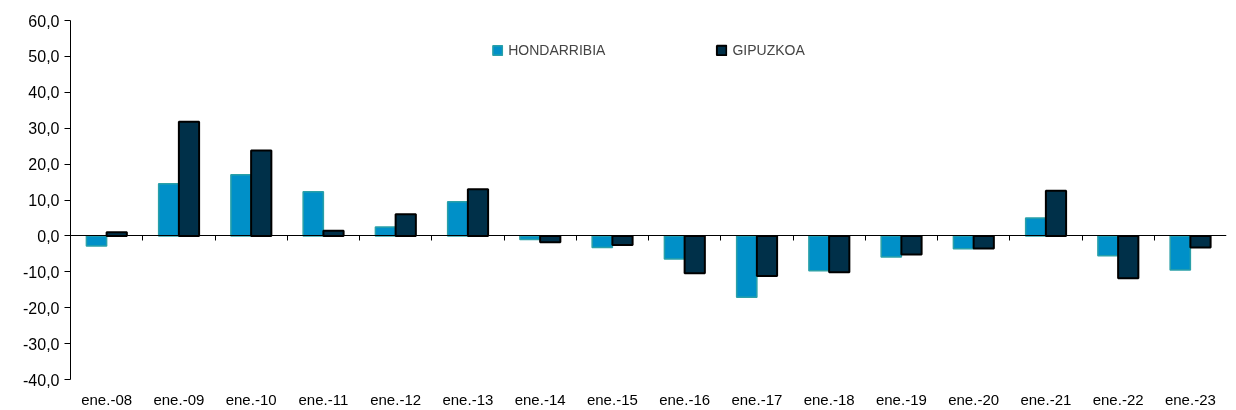 The width and height of the screenshot is (1236, 410). I want to click on y-tick-label: 50,0, so click(44, 57).